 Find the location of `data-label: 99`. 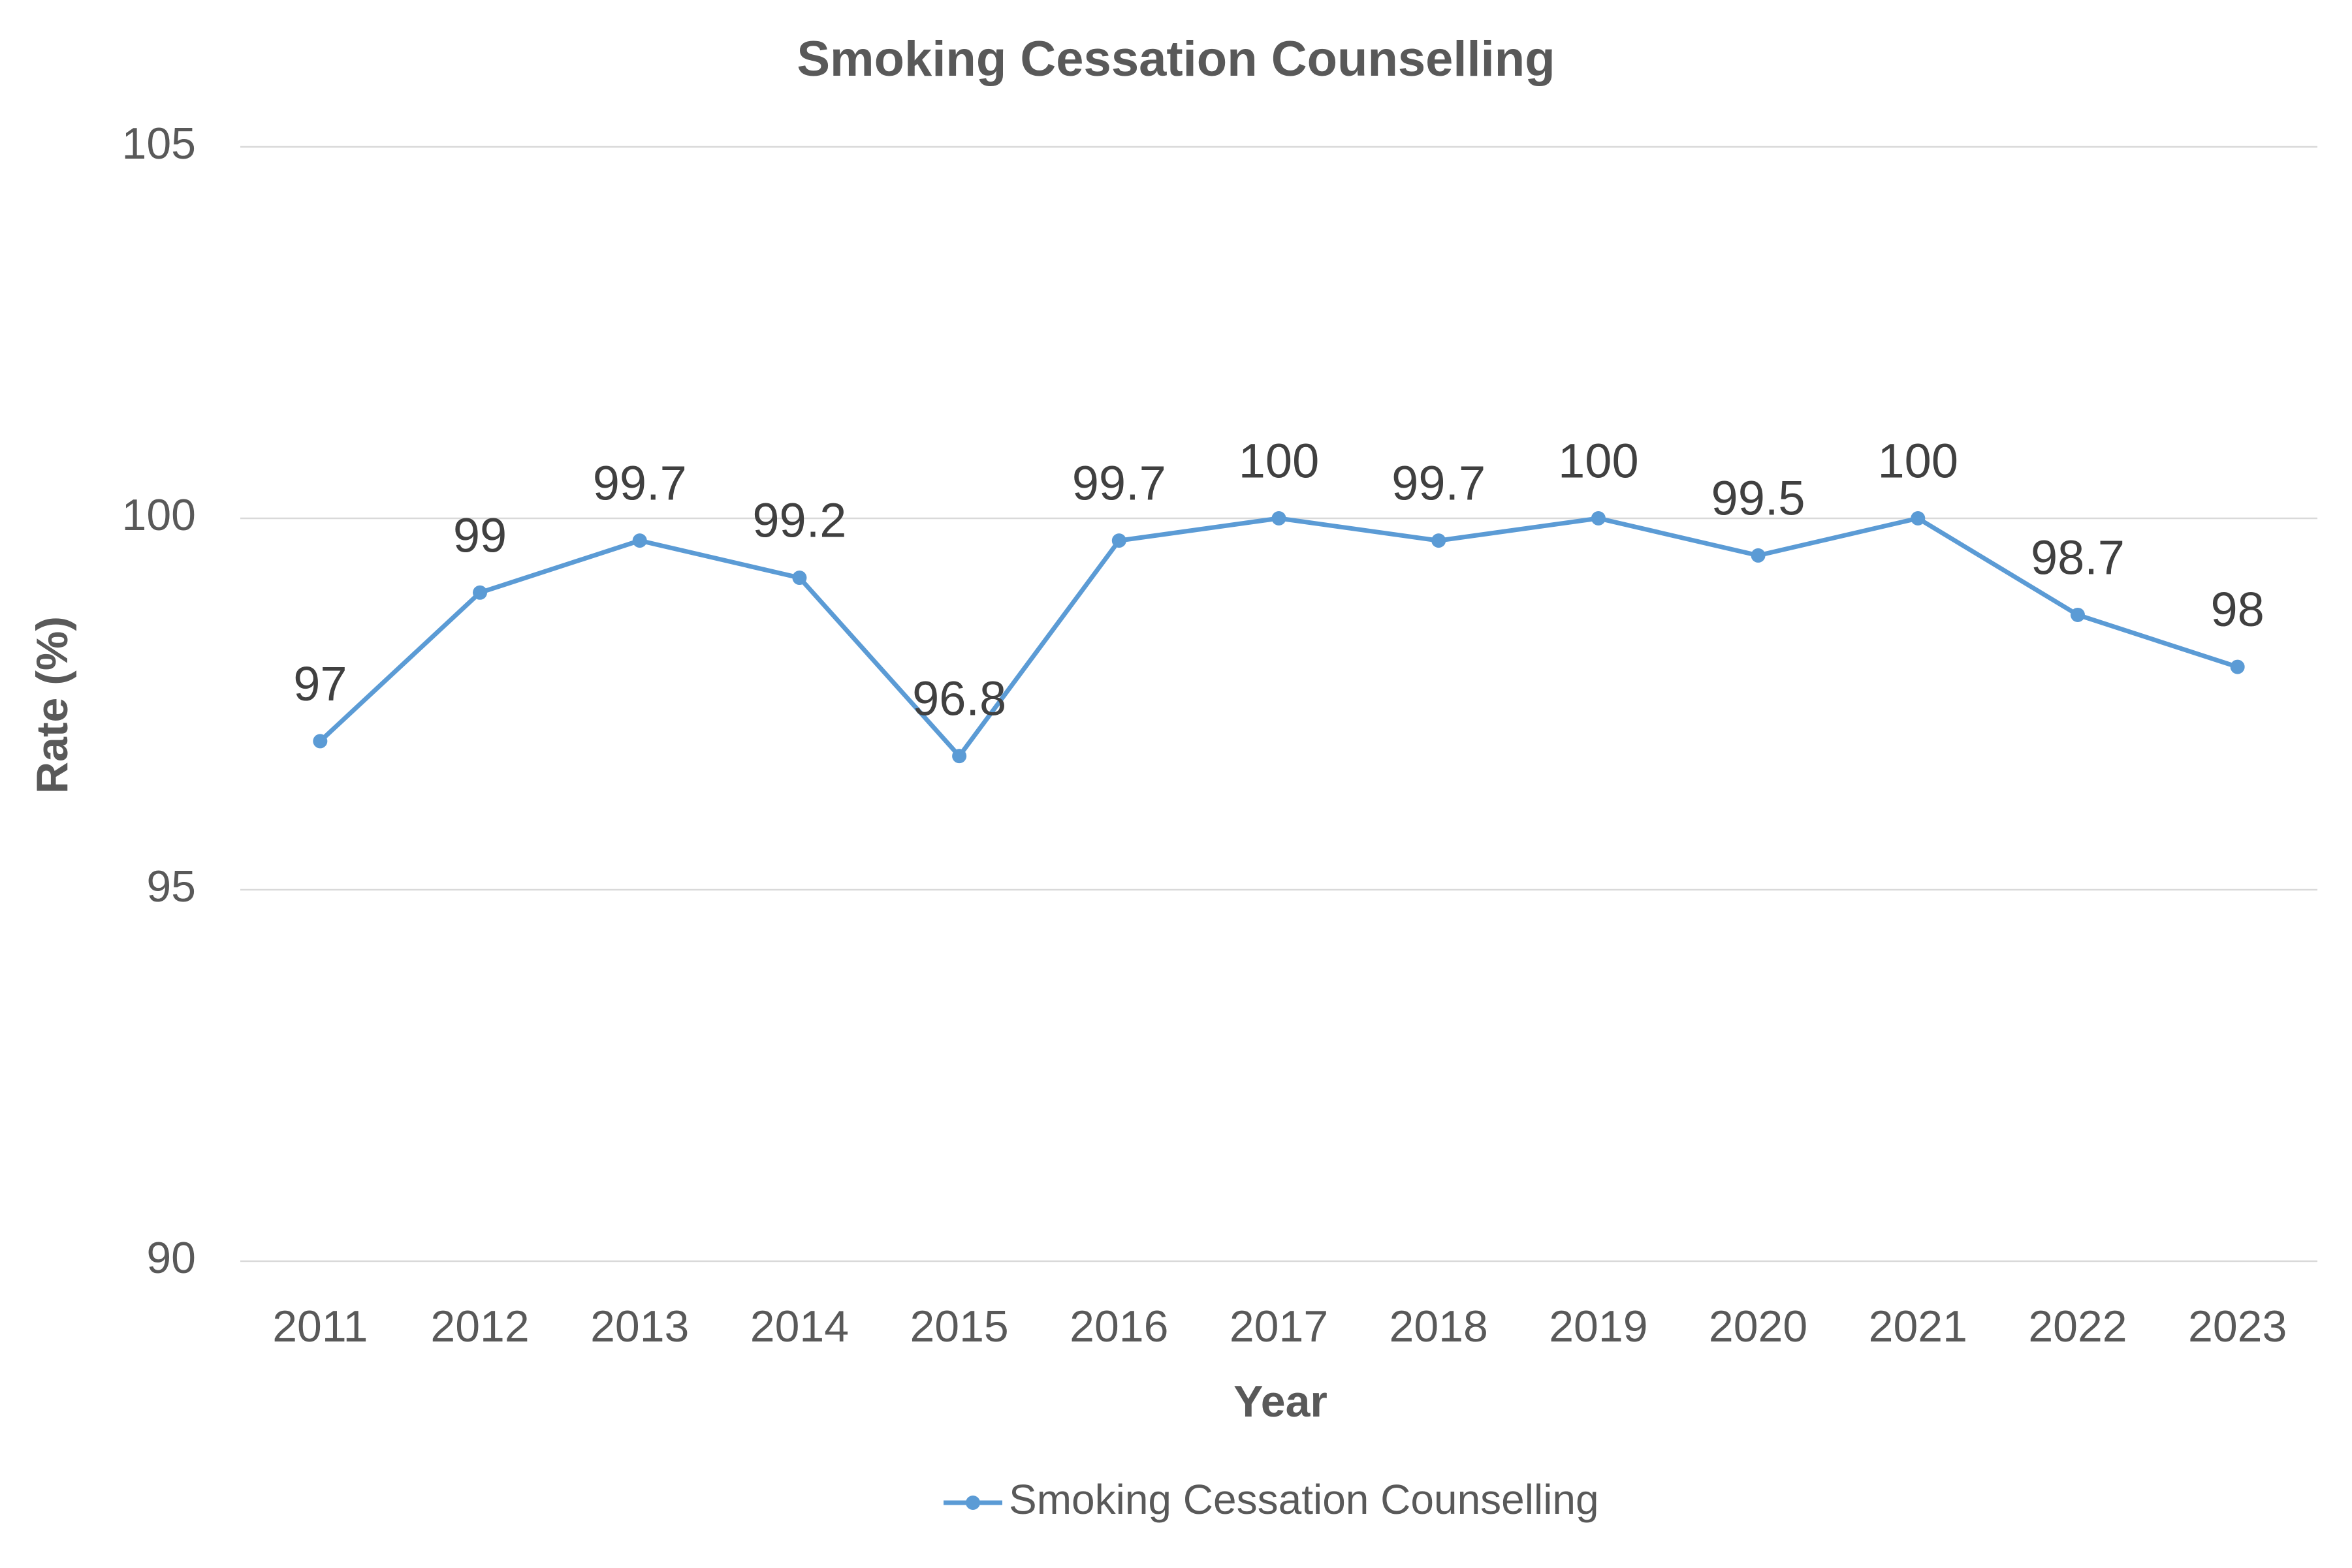

data-label: 99 is located at coordinates (480, 535).